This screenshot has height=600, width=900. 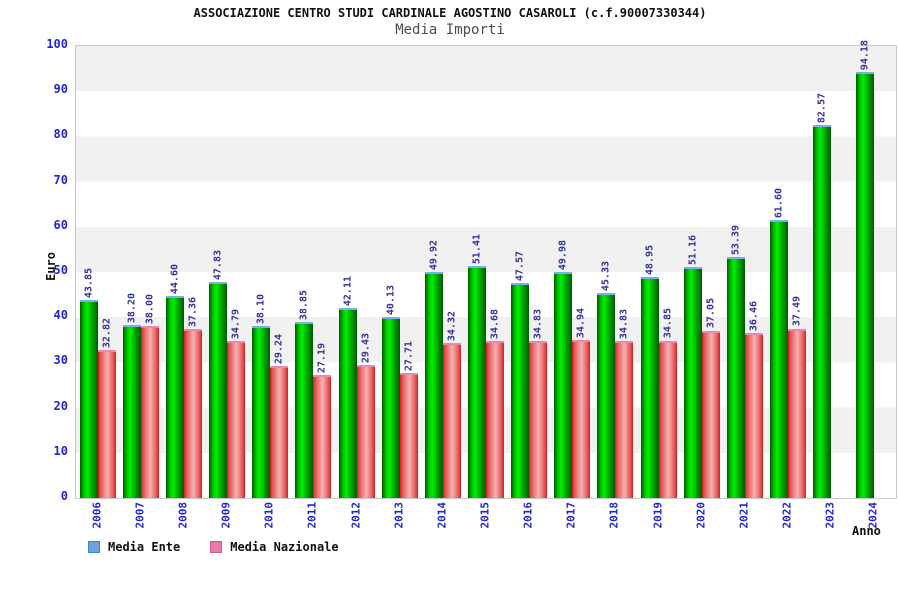 I want to click on bar-media-nazionale: 29.24, so click(x=279, y=416).